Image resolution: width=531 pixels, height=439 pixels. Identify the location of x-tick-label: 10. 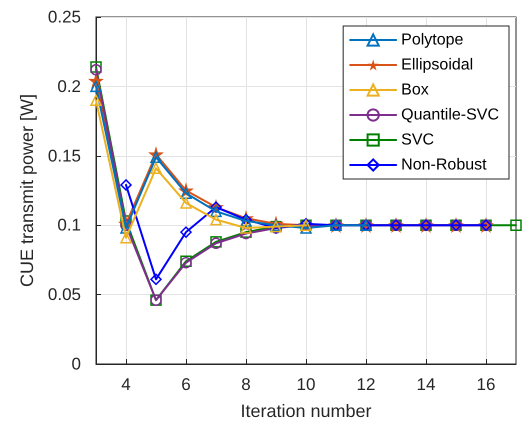
(306, 384).